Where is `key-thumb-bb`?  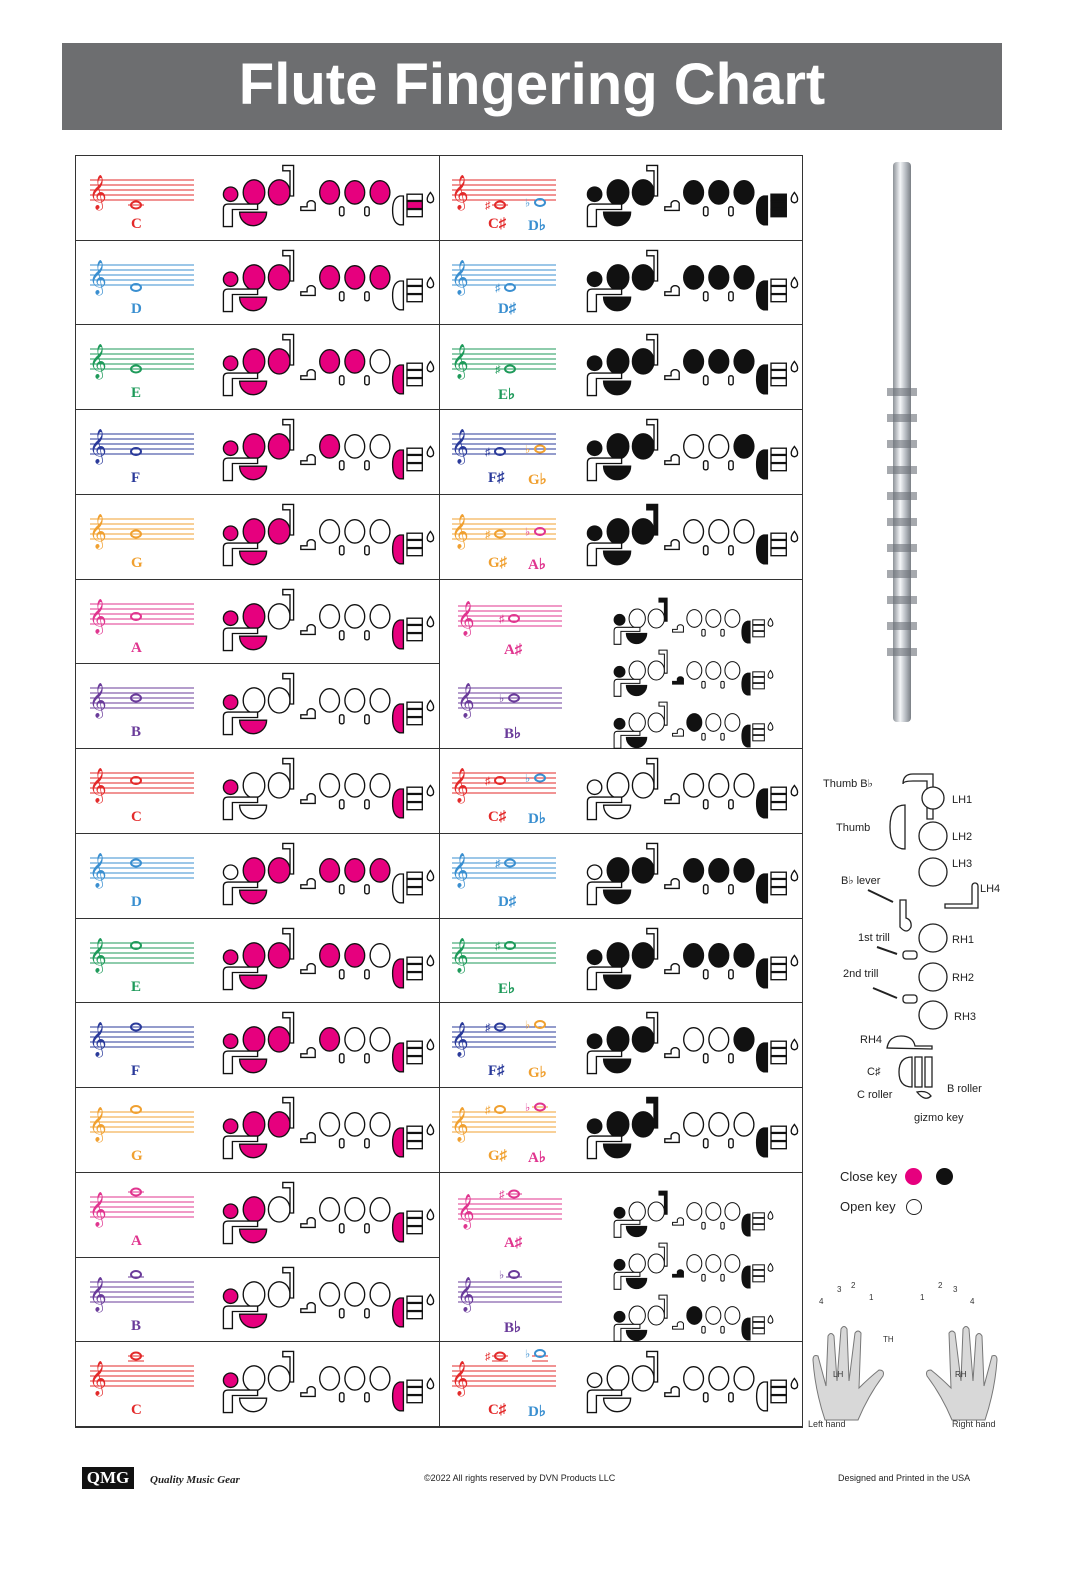 key-thumb-bb is located at coordinates (663, 1254).